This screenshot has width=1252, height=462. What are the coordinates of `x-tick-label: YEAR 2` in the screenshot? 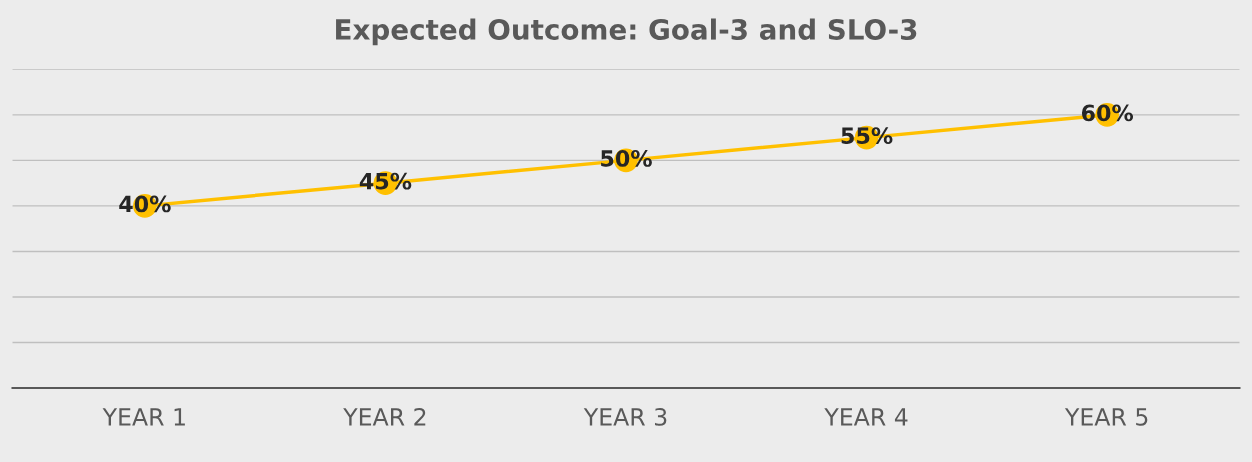 It's located at (384, 416).